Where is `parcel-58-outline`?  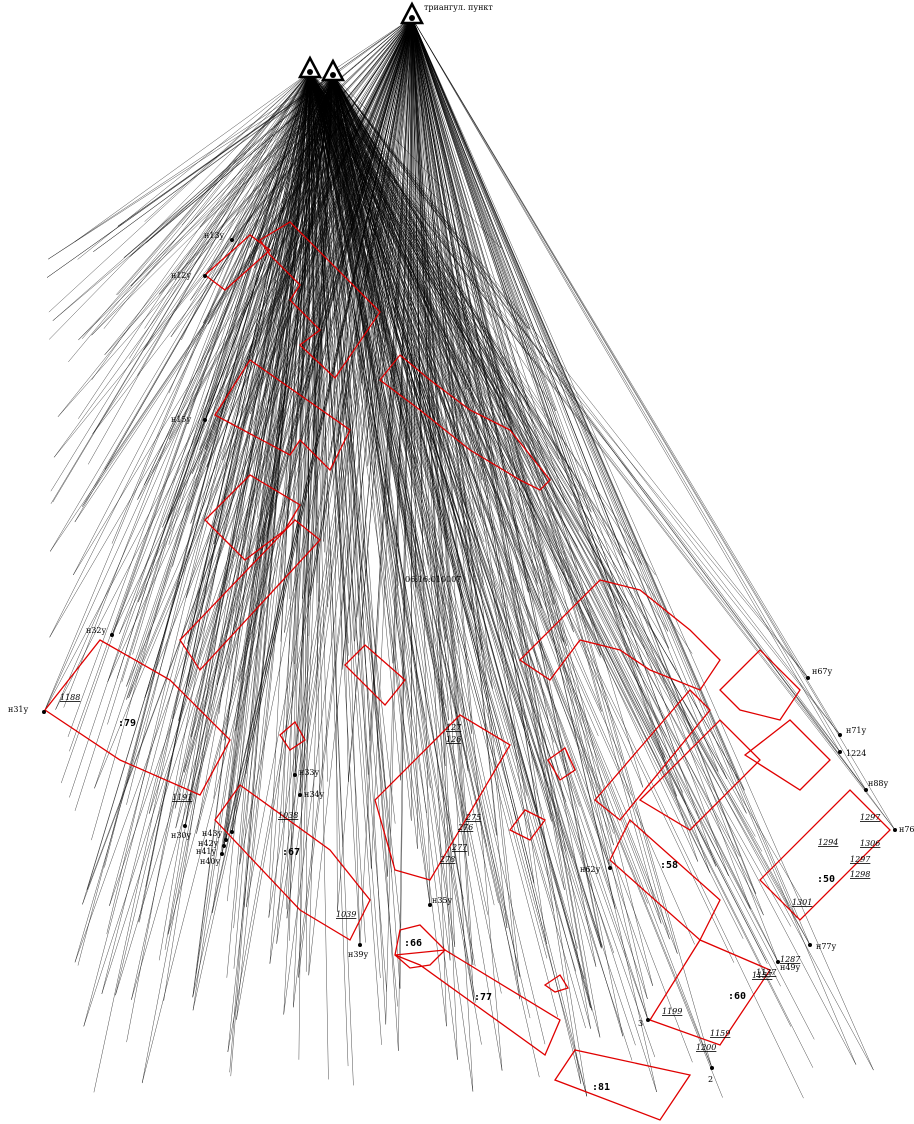 parcel-58-outline is located at coordinates (665, 880).